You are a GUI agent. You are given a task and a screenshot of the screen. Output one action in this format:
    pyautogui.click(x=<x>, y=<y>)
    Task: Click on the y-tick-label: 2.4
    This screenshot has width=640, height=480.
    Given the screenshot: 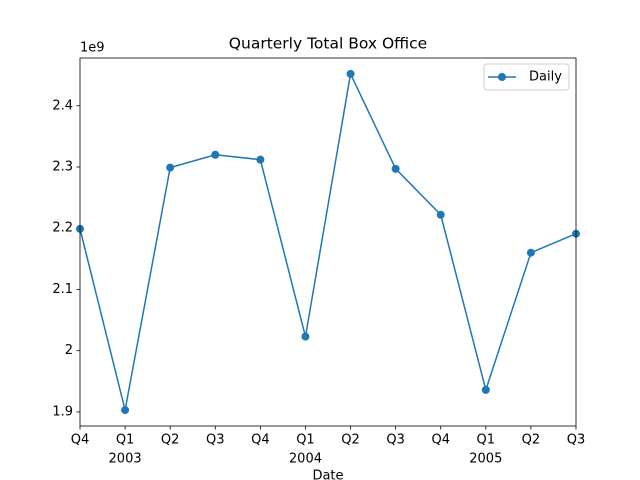 What is the action you would take?
    pyautogui.click(x=62, y=105)
    